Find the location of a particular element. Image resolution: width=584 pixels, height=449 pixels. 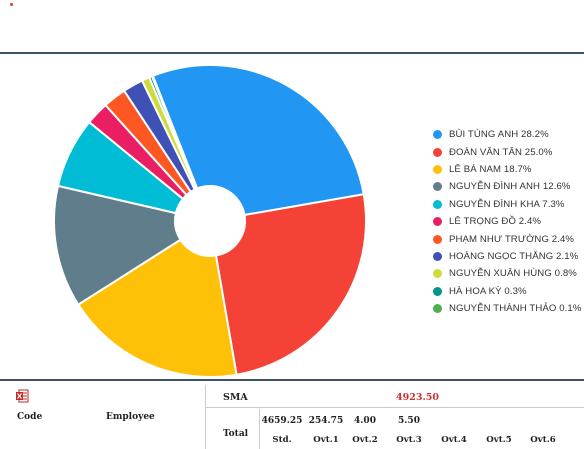

legend-item: NGUYỄN XUÂN HÙNG 0.8% is located at coordinates (508, 273).